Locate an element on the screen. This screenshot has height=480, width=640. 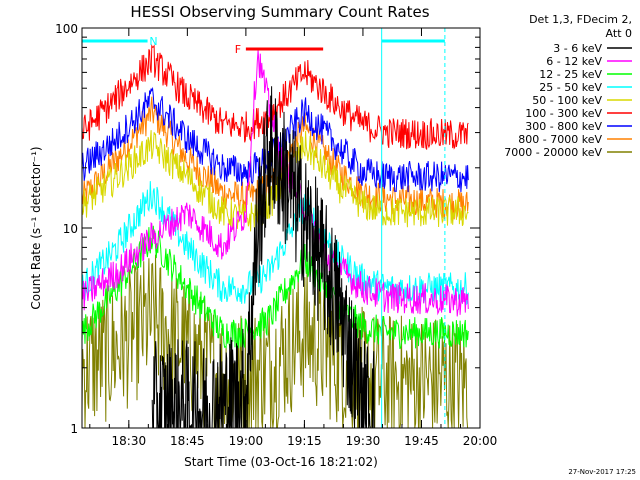
x-tick-label-5: 19:45 is located at coordinates (421, 441).